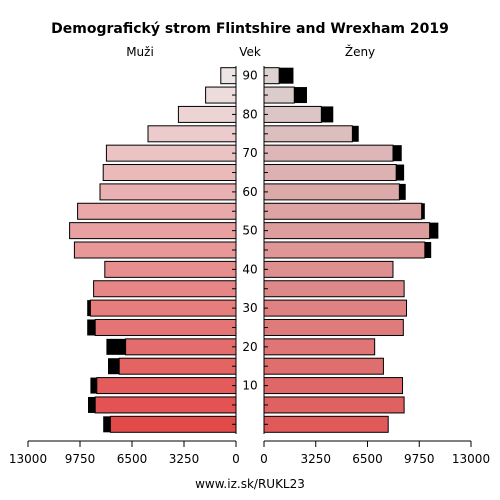  Describe the element at coordinates (184, 459) in the screenshot. I see `left-x-tick-label: 3250` at that location.